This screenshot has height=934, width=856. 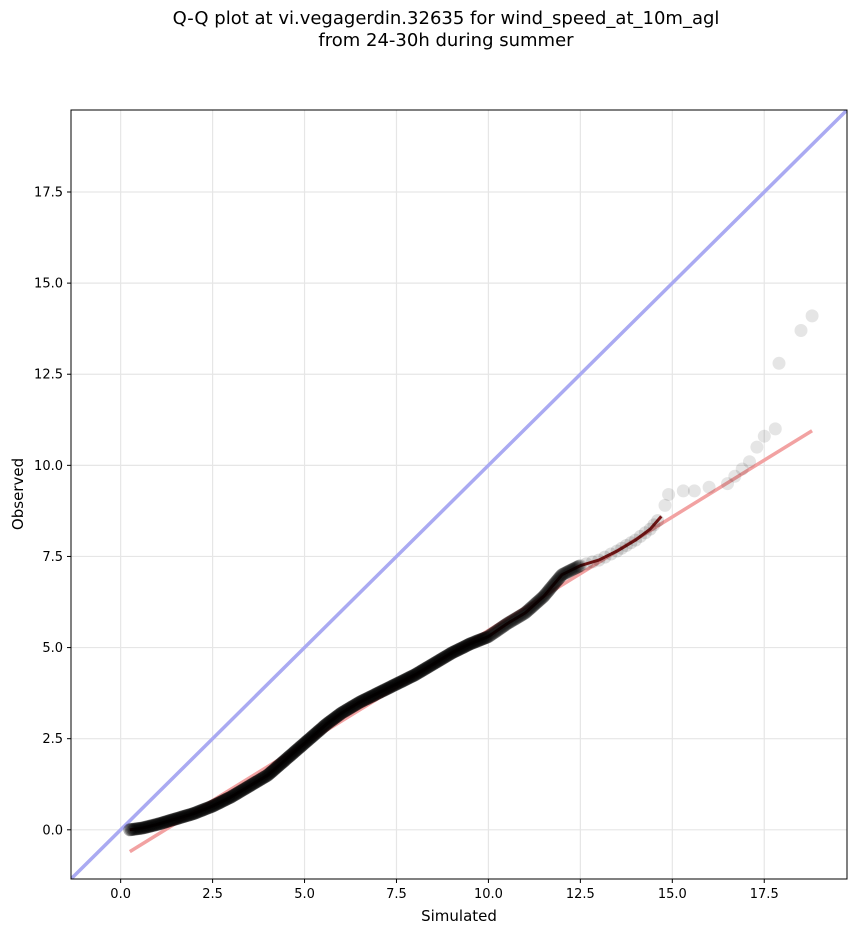 I want to click on x-tick-label: 12.5, so click(x=580, y=894).